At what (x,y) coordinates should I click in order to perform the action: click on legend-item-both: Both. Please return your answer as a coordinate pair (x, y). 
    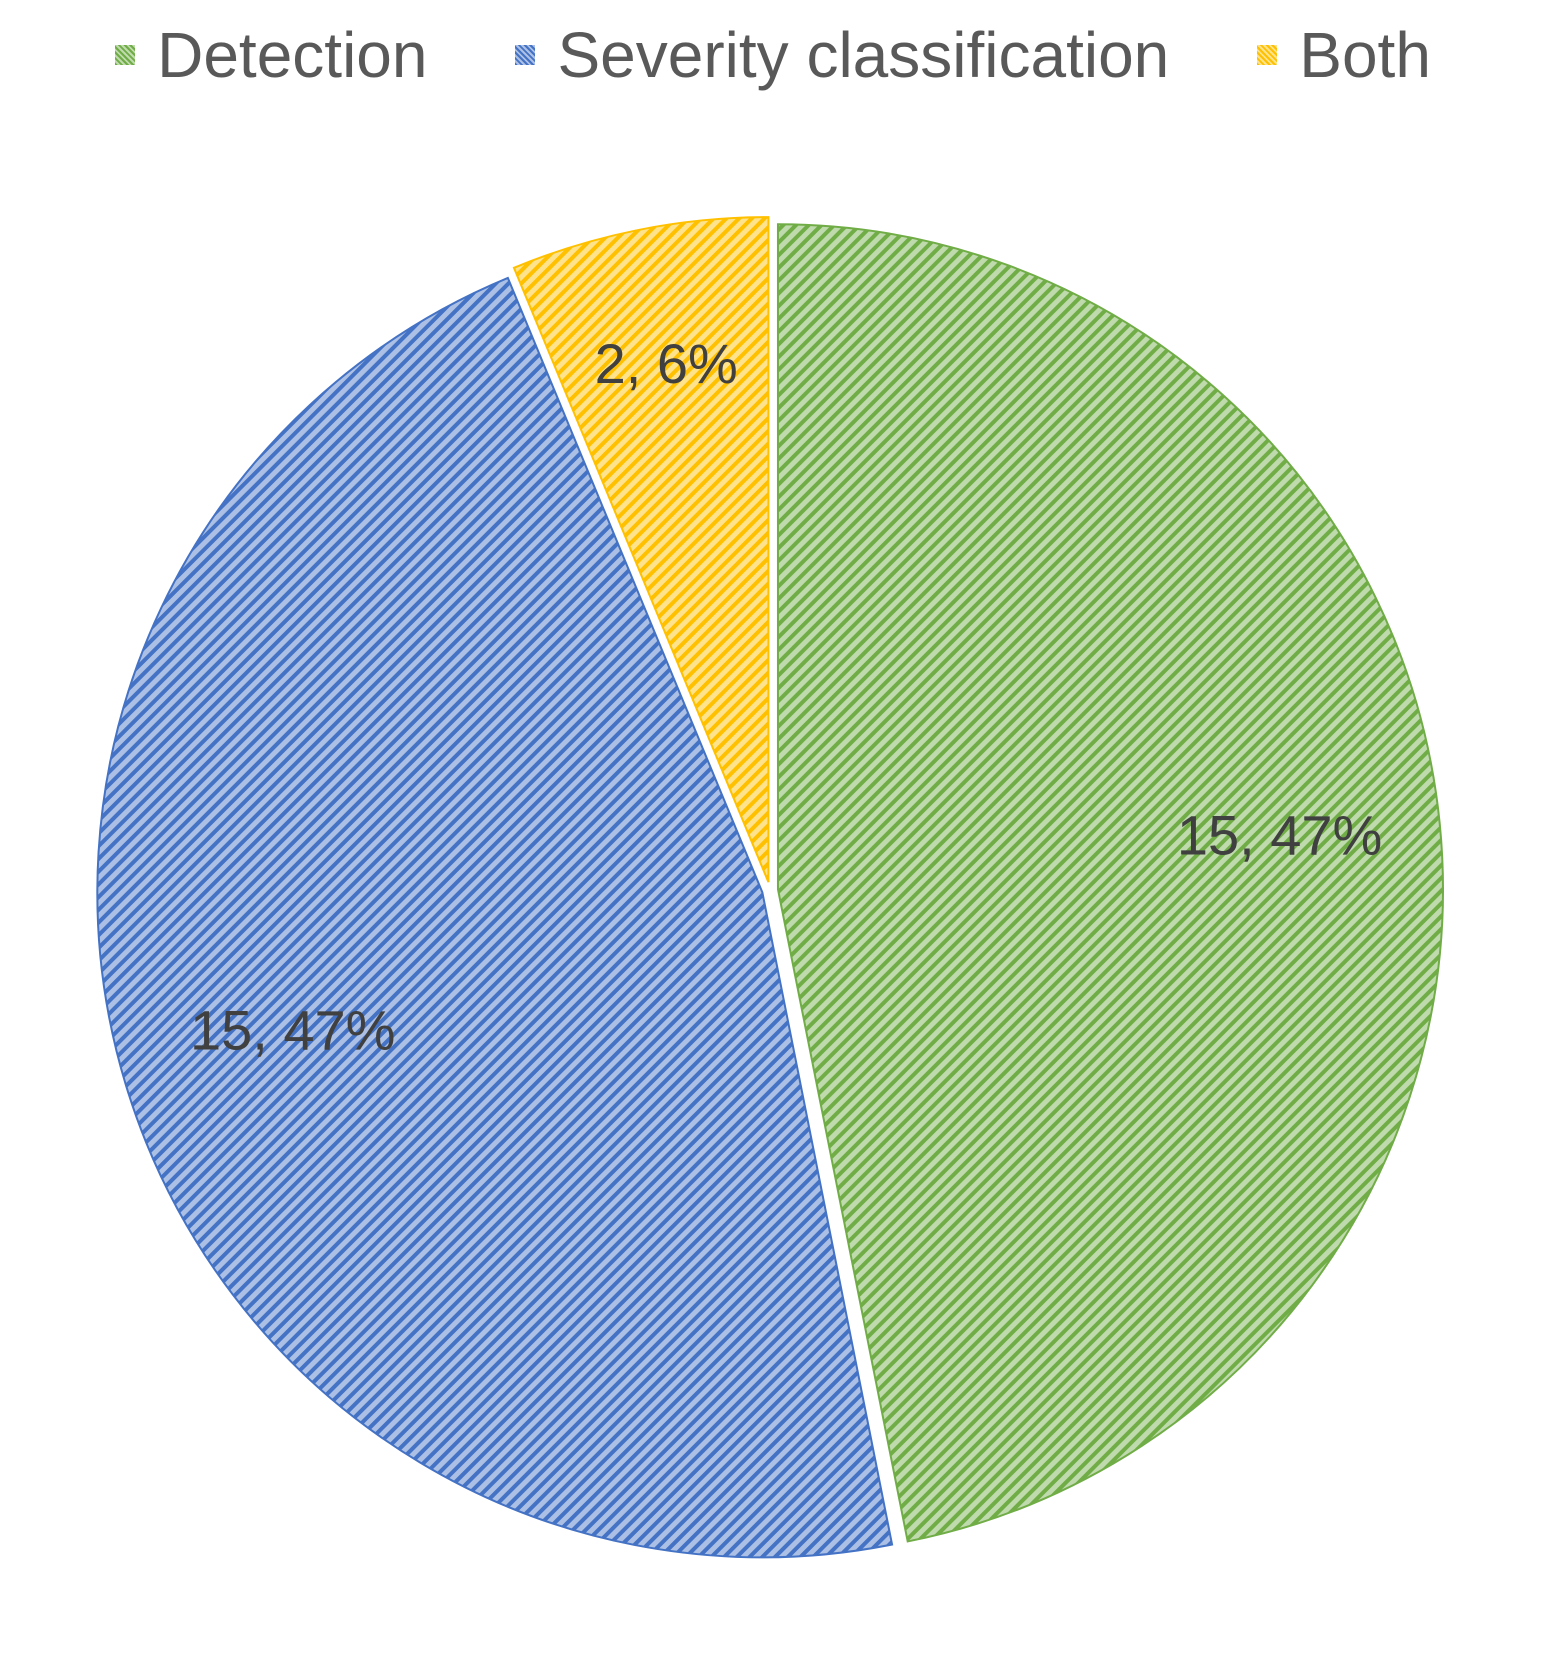
    Looking at the image, I should click on (1344, 55).